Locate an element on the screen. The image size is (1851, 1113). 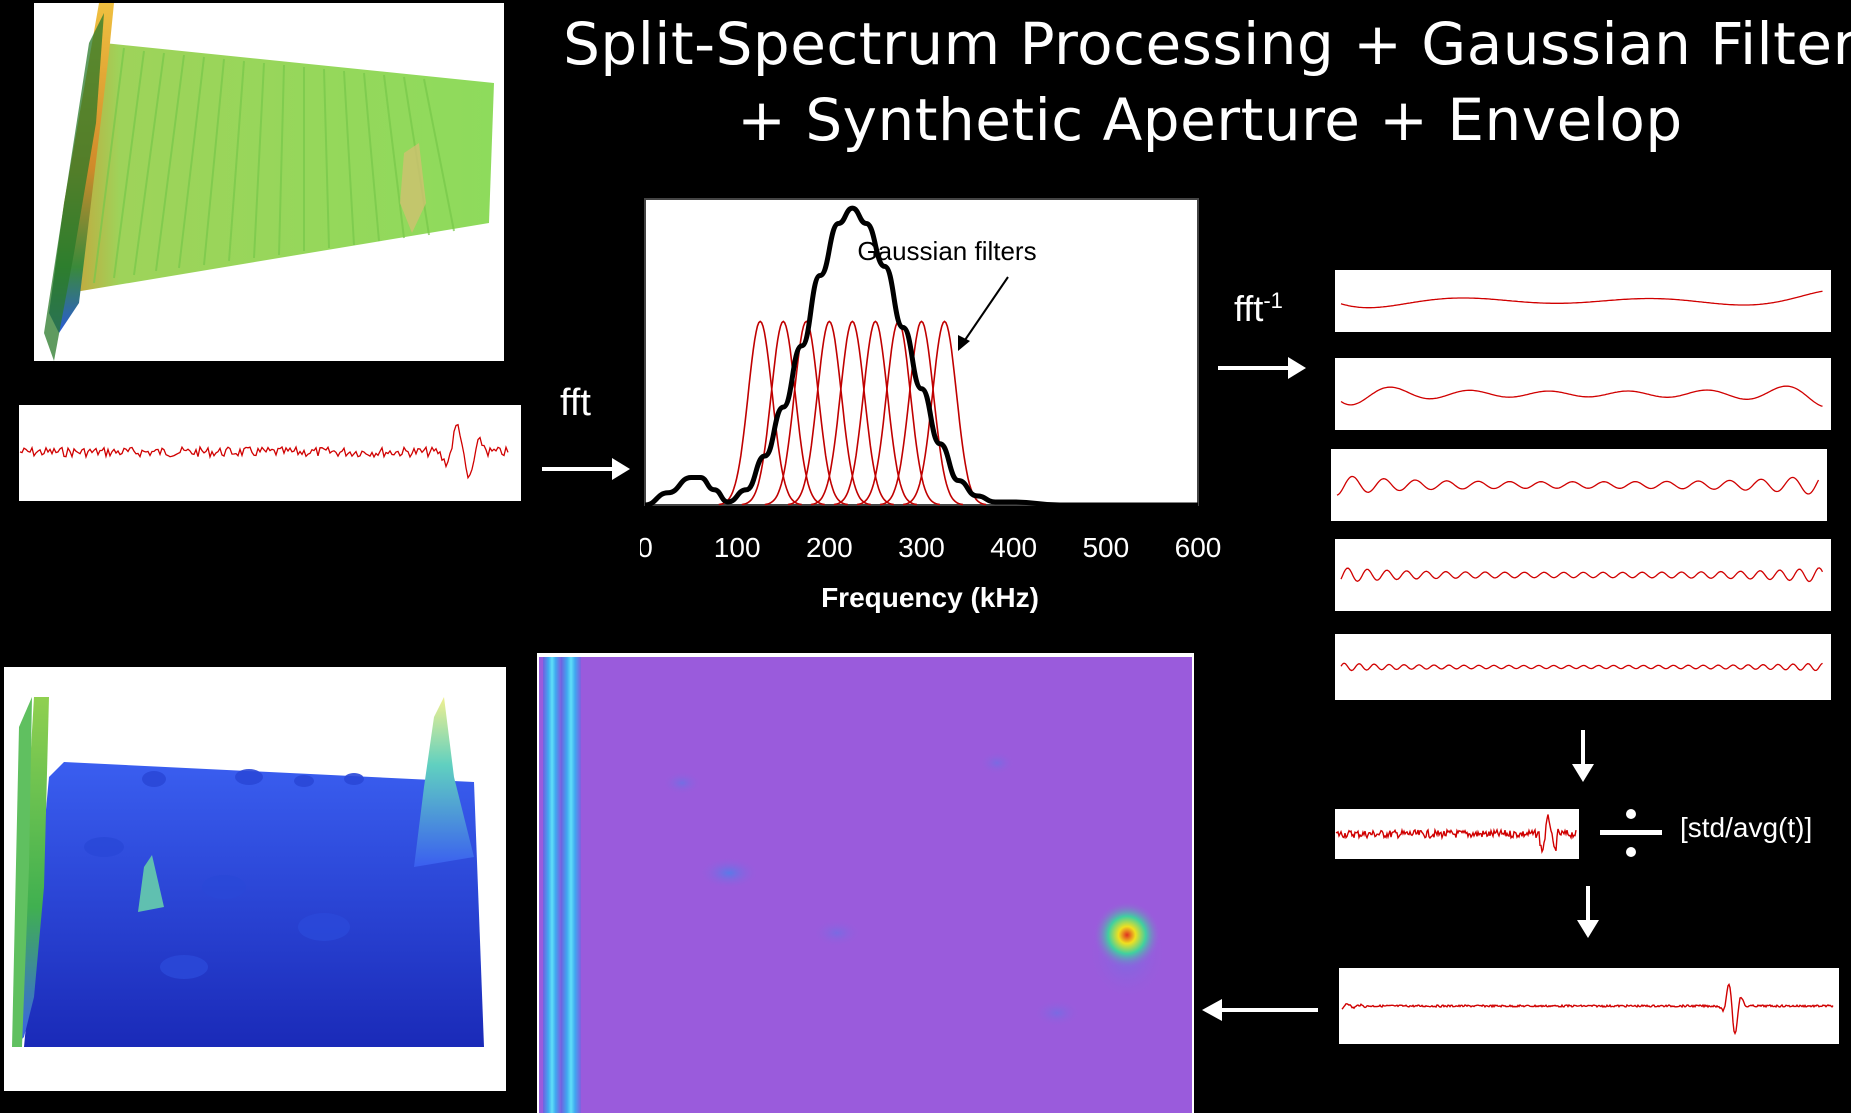
synthetic-aperture-heatmap is located at coordinates (865, 883).